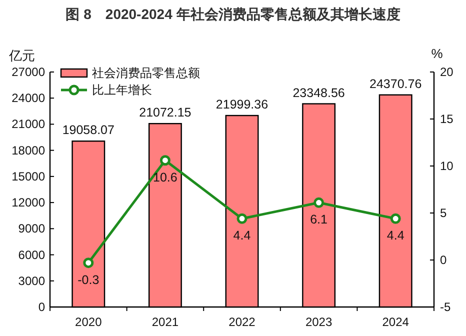 This screenshot has width=466, height=336. What do you see at coordinates (242, 322) in the screenshot?
I see `x-tick-label: 2022` at bounding box center [242, 322].